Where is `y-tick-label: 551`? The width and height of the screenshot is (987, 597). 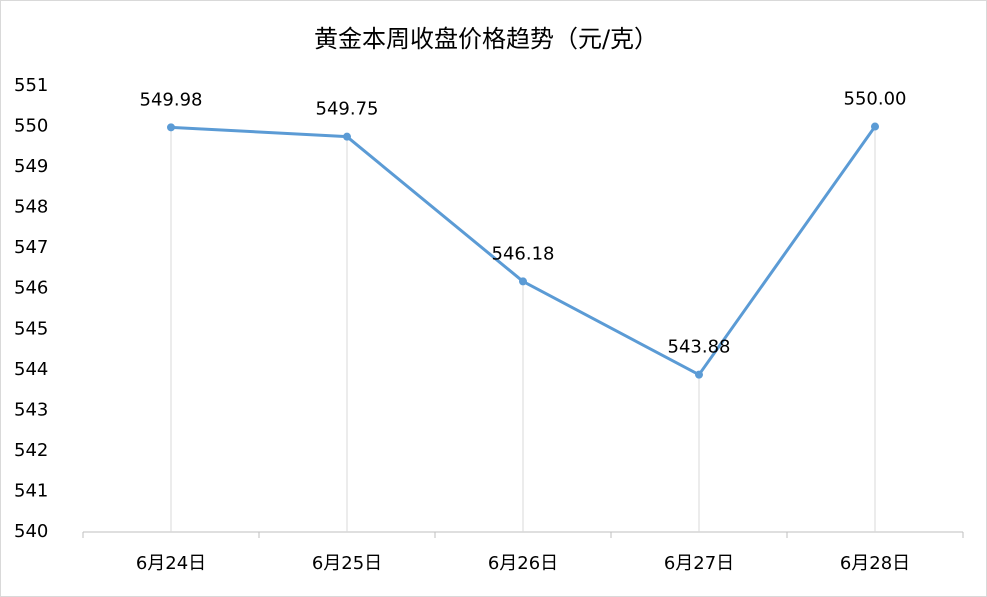
y-tick-label: 551 is located at coordinates (31, 85).